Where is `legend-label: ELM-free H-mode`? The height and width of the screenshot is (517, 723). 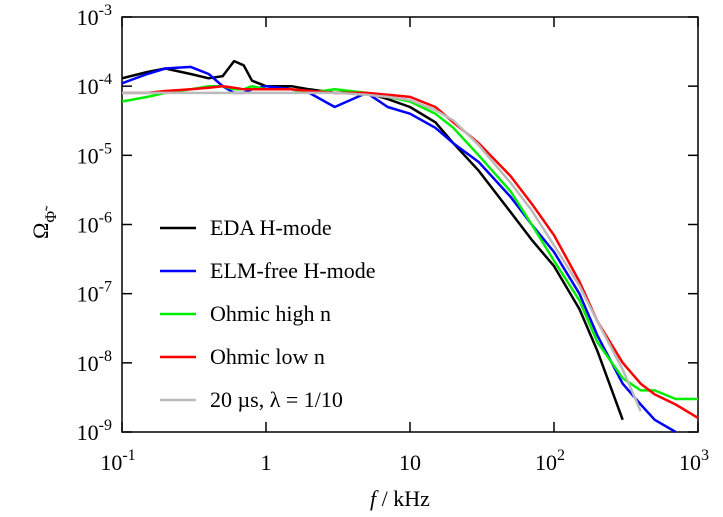
legend-label: ELM-free H-mode is located at coordinates (293, 270).